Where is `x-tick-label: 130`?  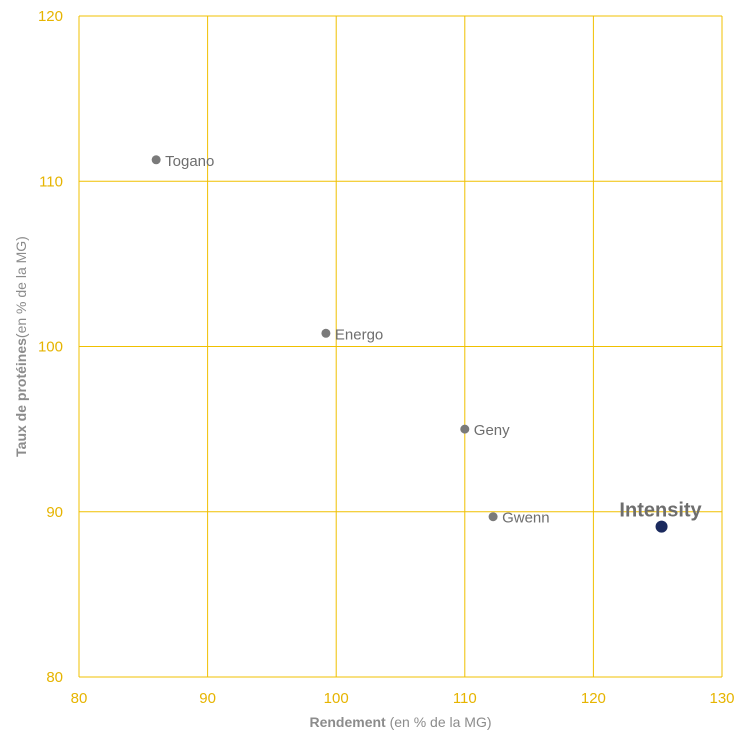 x-tick-label: 130 is located at coordinates (721, 698).